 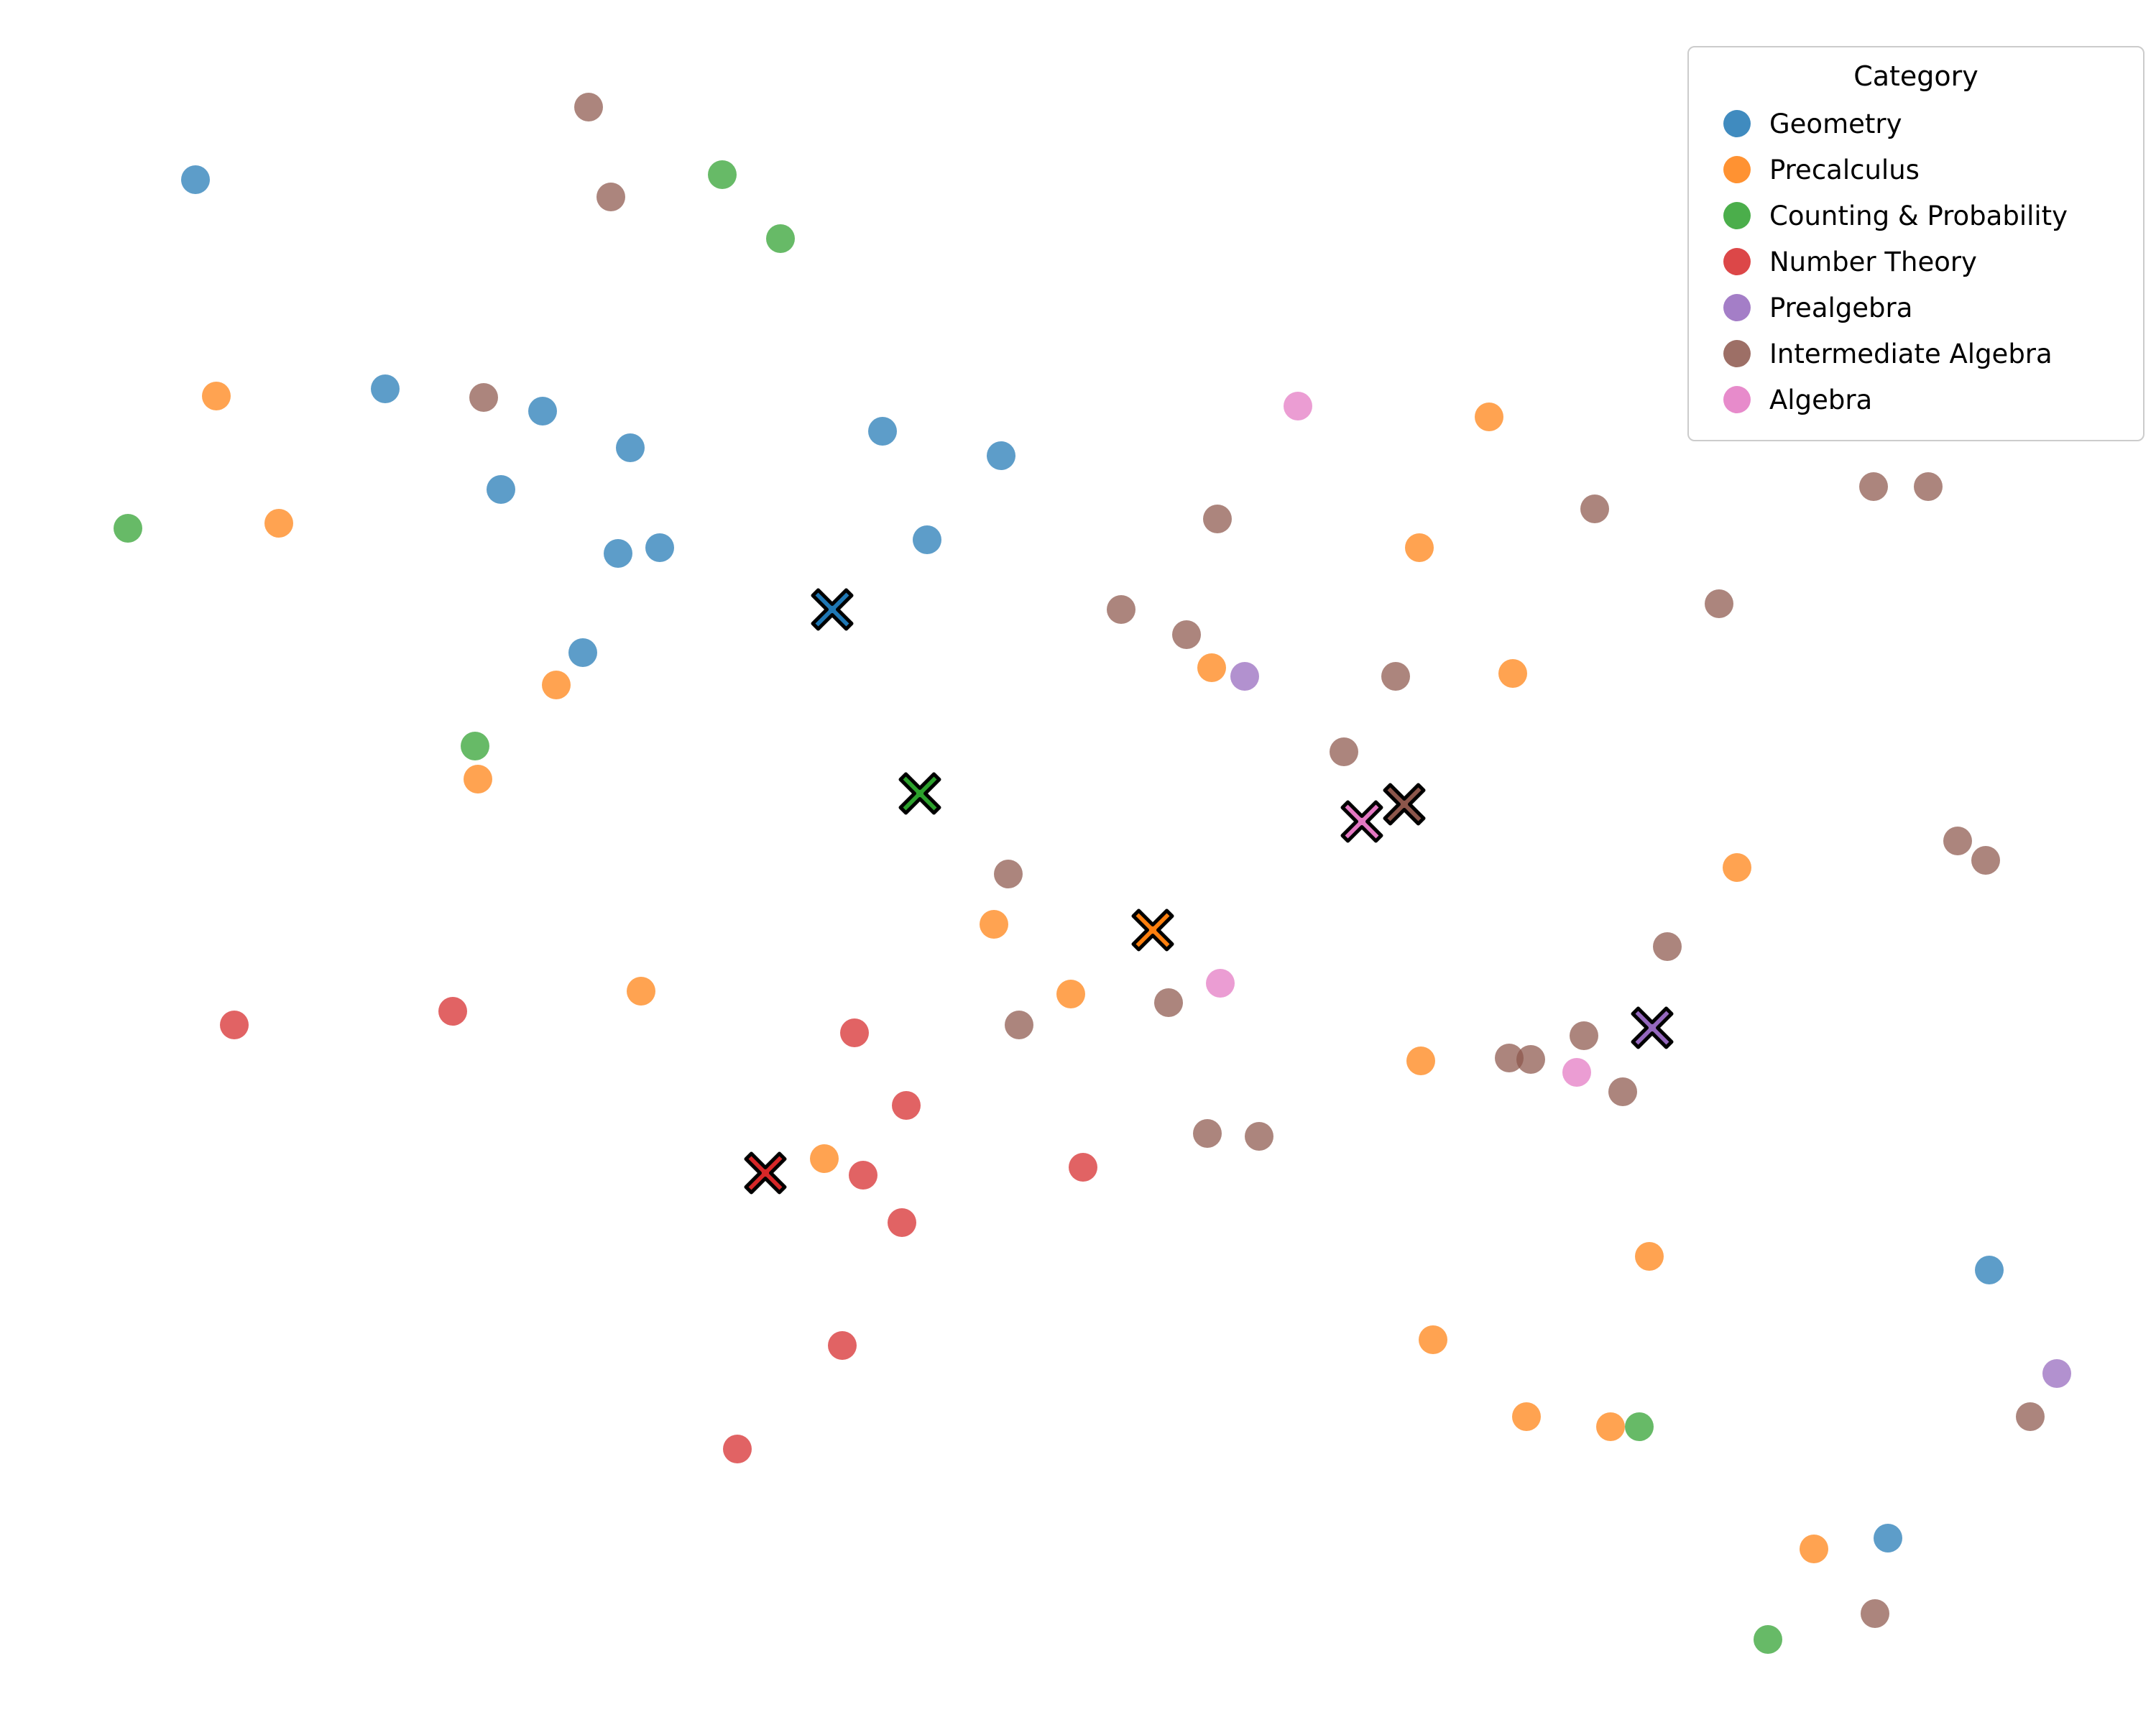 What do you see at coordinates (1916, 124) in the screenshot?
I see `legend-entry: Geometry` at bounding box center [1916, 124].